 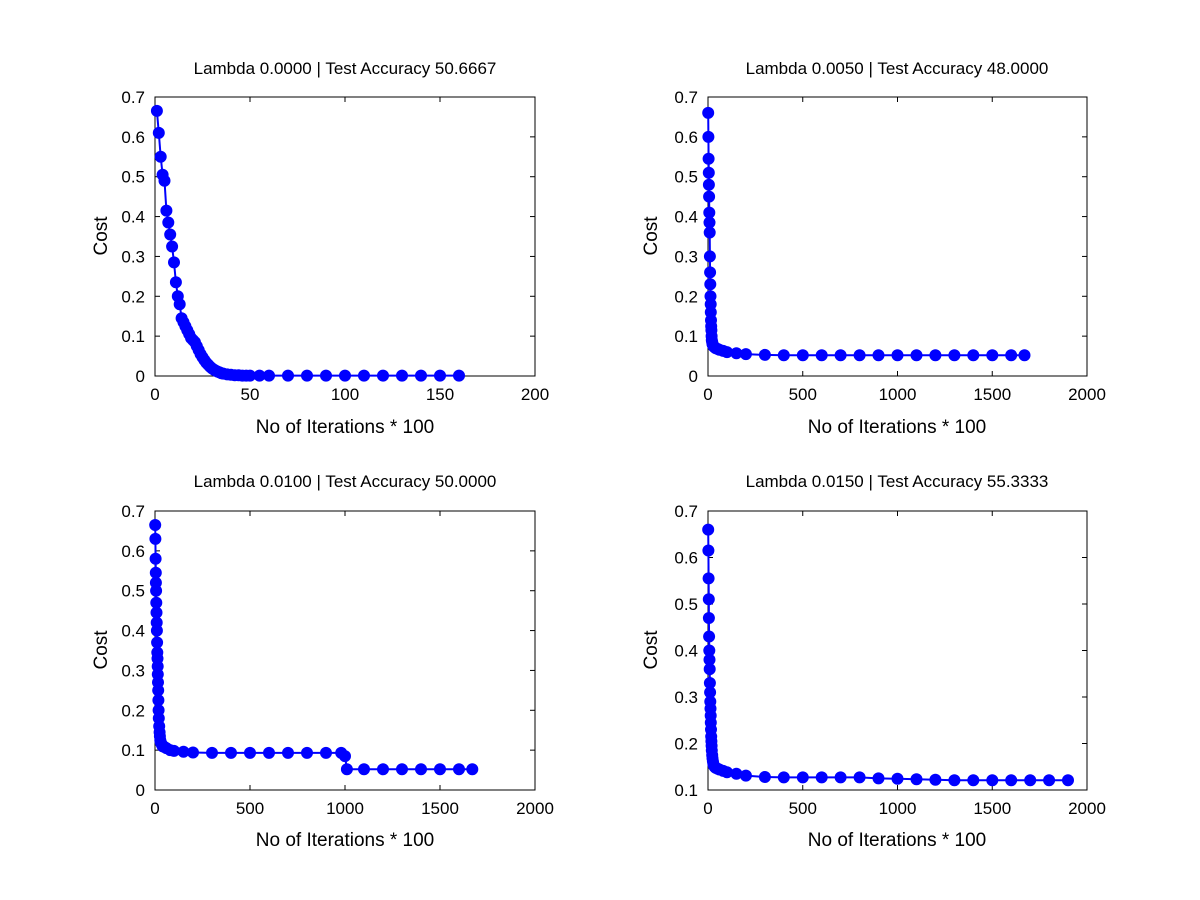 I want to click on x-tick-label: 100, so click(x=345, y=394).